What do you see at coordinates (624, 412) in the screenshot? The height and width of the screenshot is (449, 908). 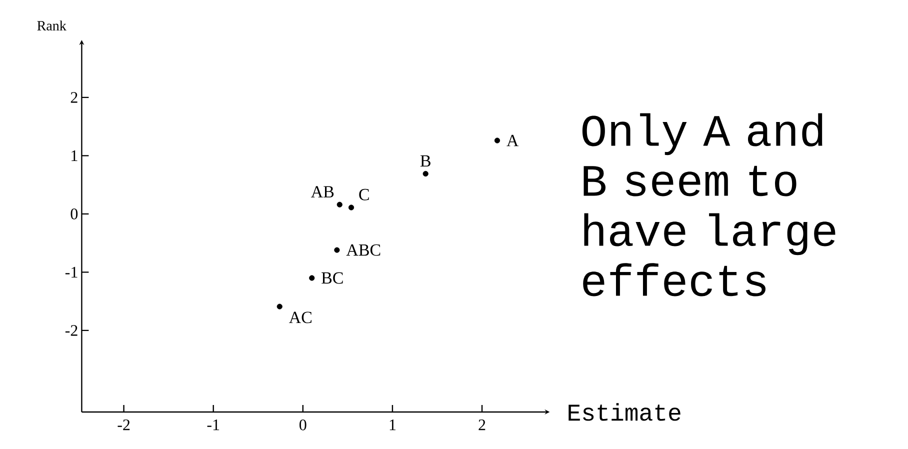 I see `x-axis-title: Estimate` at bounding box center [624, 412].